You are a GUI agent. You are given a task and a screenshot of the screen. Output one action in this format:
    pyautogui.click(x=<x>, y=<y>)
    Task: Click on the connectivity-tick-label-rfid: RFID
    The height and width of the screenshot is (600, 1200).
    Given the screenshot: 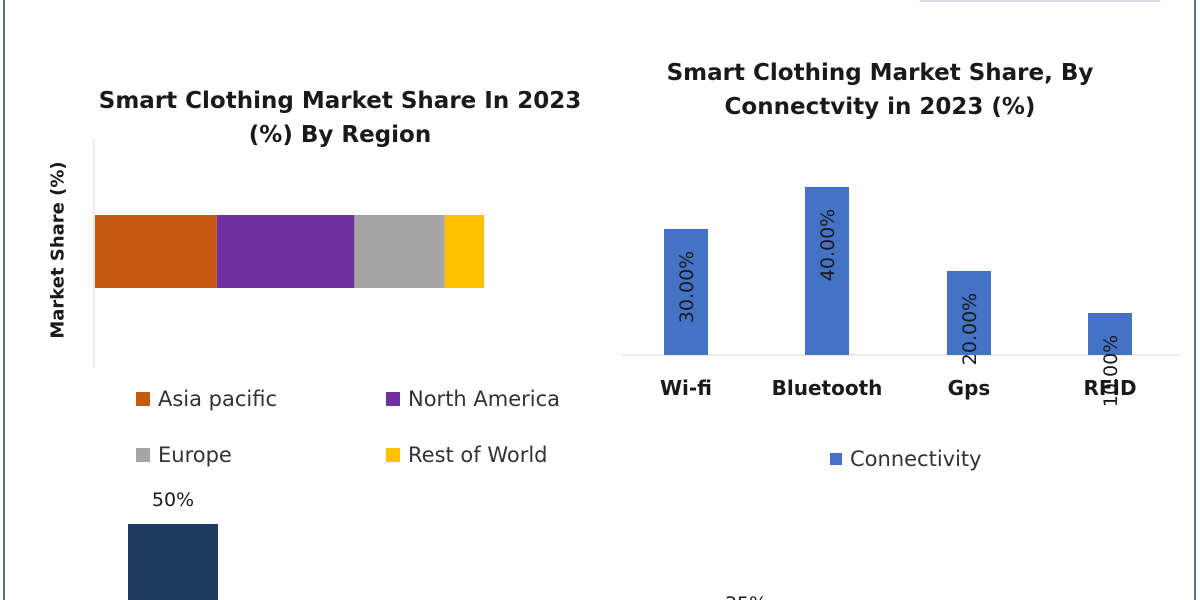 What is the action you would take?
    pyautogui.click(x=1109, y=388)
    